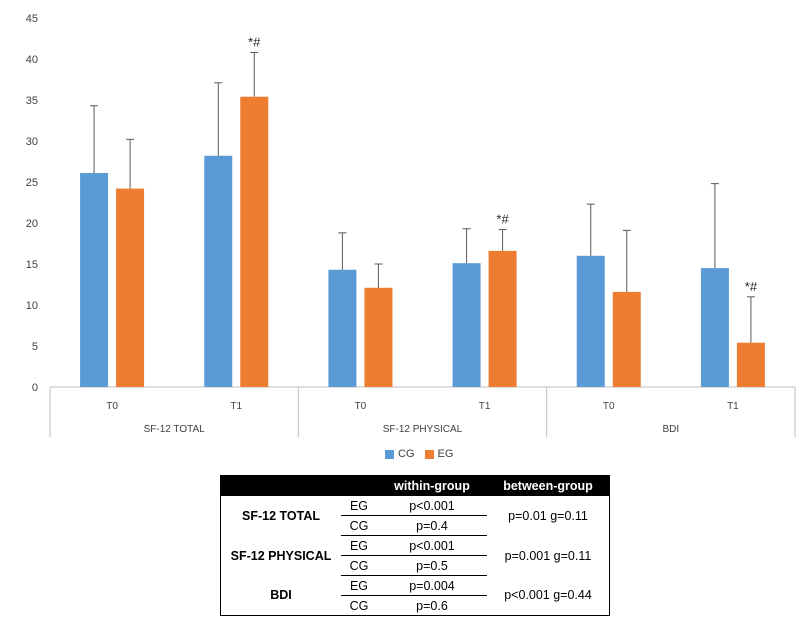 This screenshot has height=632, width=809. Describe the element at coordinates (32, 142) in the screenshot. I see `y-tick-label: 30` at that location.